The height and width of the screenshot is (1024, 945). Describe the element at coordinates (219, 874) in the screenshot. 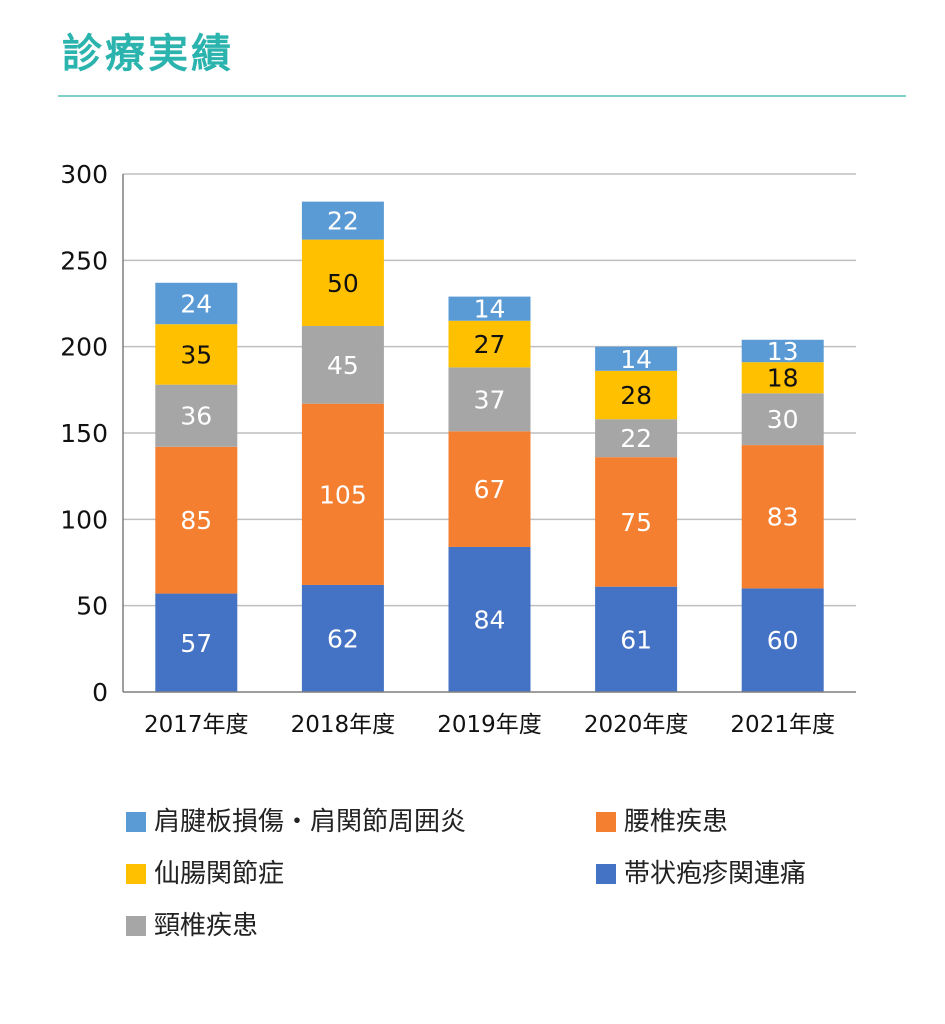

I see `legend-label-sacroiliac: 仙腸関節症` at that location.